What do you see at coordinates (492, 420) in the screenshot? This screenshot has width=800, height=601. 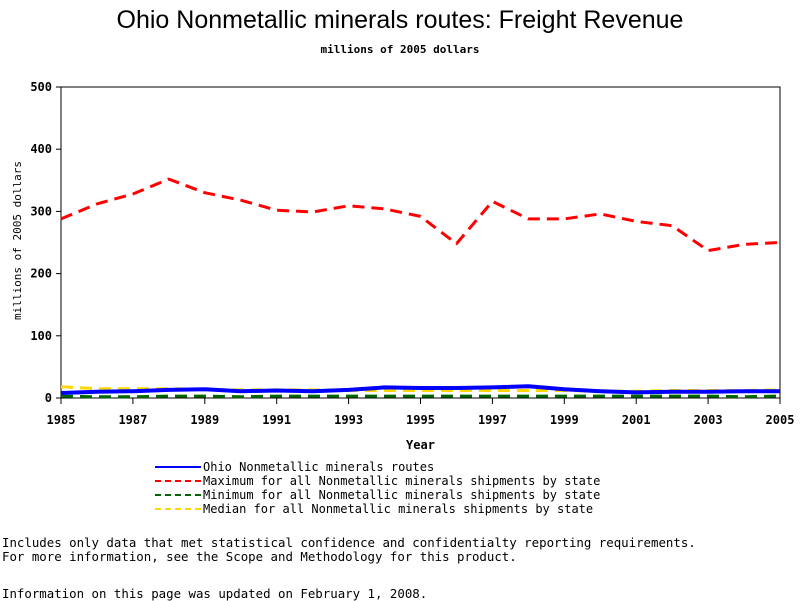 I see `x-tick-label: 1997` at bounding box center [492, 420].